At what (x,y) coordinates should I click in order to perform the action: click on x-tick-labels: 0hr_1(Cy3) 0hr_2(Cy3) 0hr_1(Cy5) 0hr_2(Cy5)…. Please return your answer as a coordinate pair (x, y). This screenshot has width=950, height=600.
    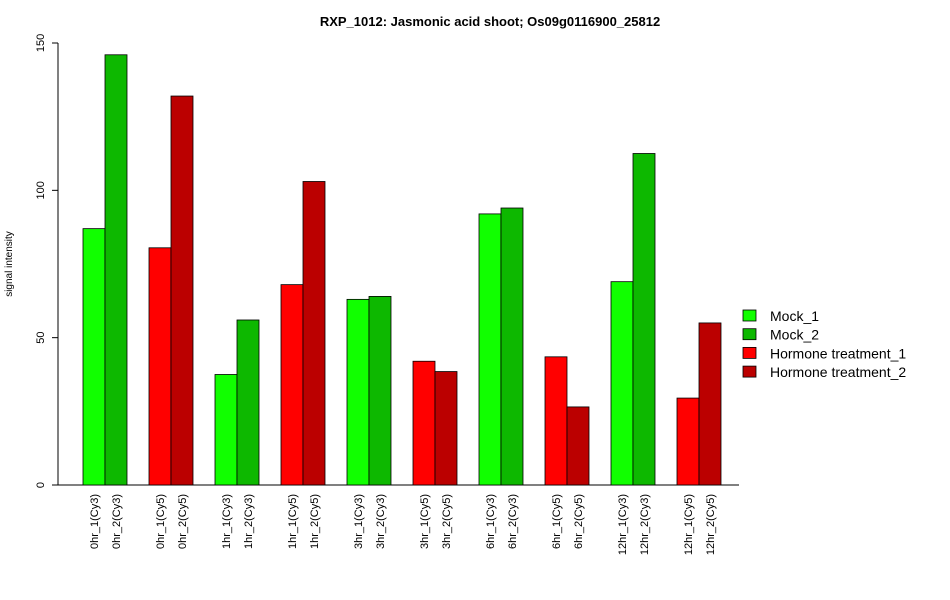
    Looking at the image, I should click on (403, 524).